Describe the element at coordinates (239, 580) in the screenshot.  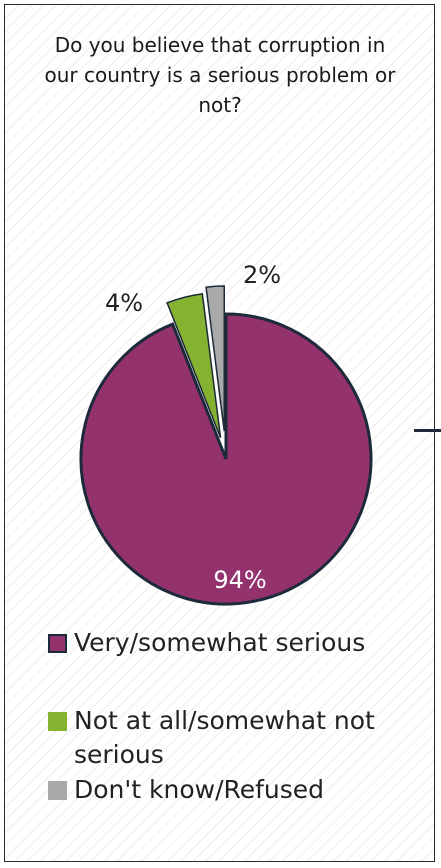
I see `slice-label-serious: 94%` at that location.